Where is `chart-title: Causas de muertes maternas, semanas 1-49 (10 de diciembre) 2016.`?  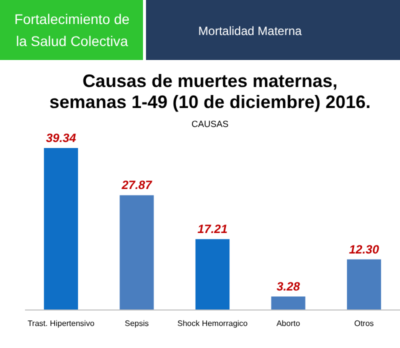 chart-title: Causas de muertes maternas, semanas 1-49 (10 de diciembre) 2016. is located at coordinates (210, 91).